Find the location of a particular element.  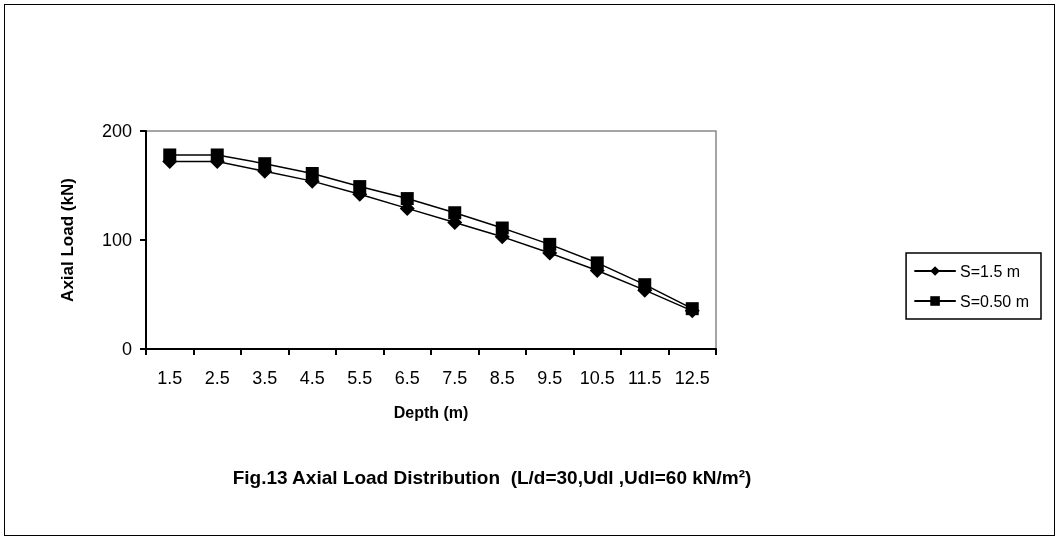

x-tick-label: 6.5 is located at coordinates (407, 378).